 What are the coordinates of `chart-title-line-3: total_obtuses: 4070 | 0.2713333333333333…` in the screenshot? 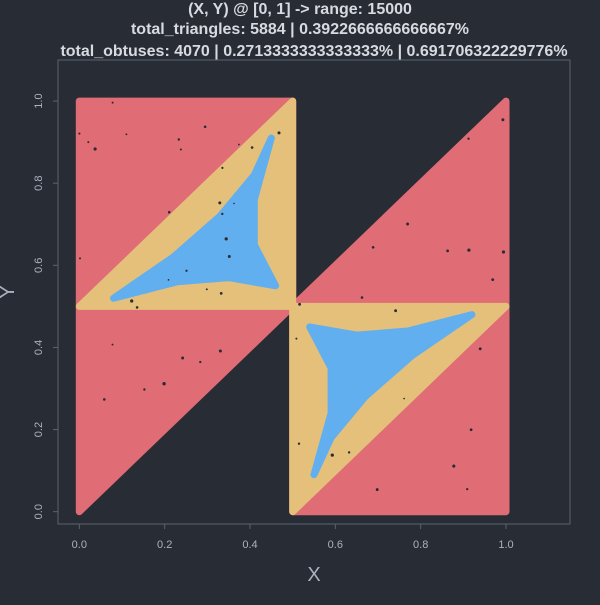 It's located at (313, 51).